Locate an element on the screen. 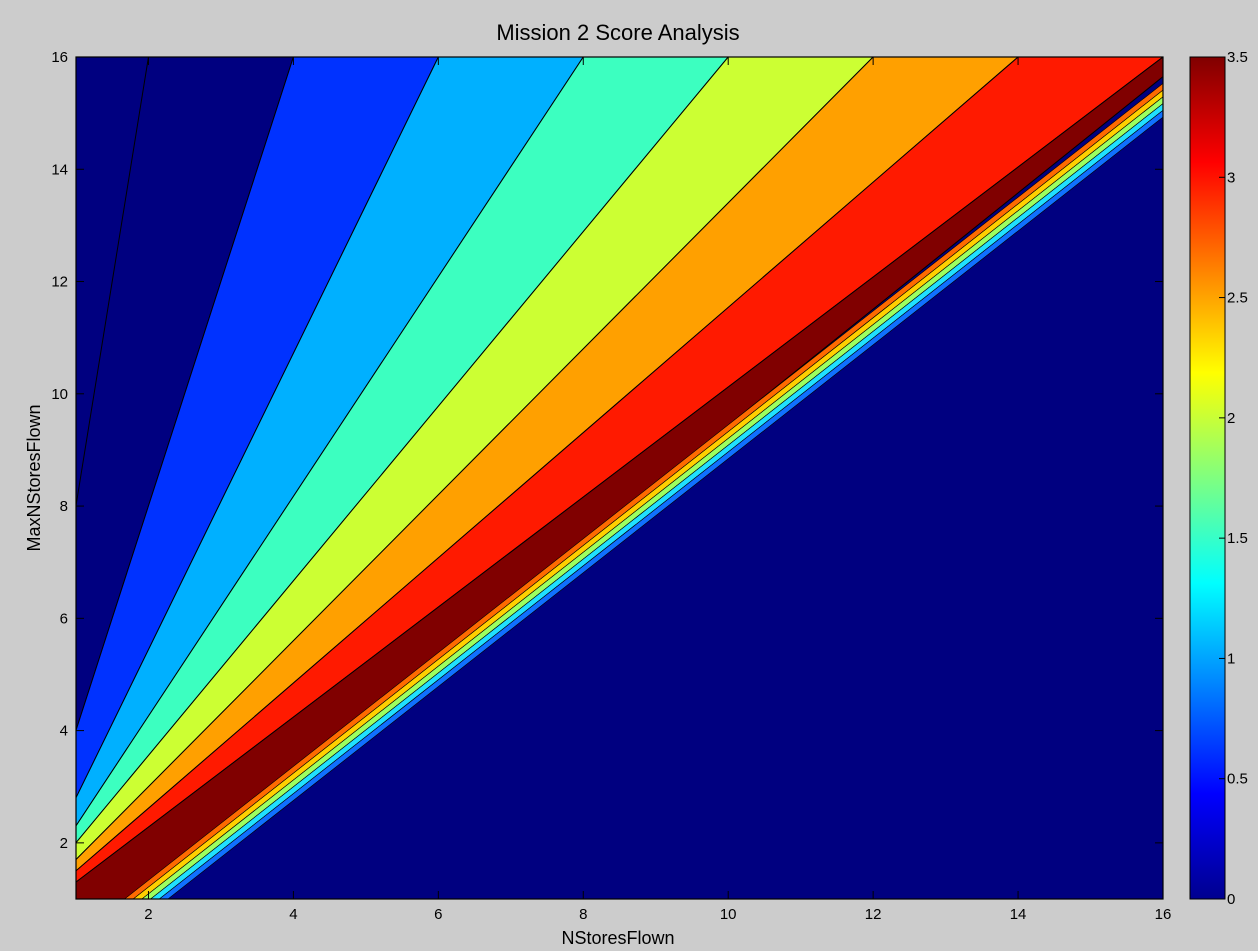 Image resolution: width=1258 pixels, height=951 pixels. y-tick-label: 12 is located at coordinates (59, 282).